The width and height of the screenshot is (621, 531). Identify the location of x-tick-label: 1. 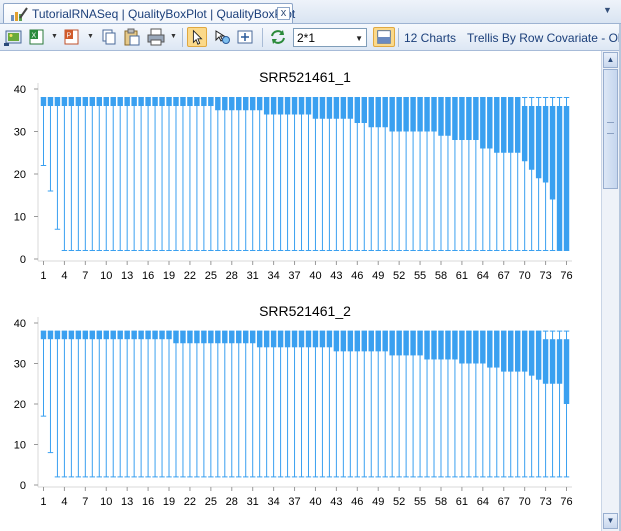
(43, 502).